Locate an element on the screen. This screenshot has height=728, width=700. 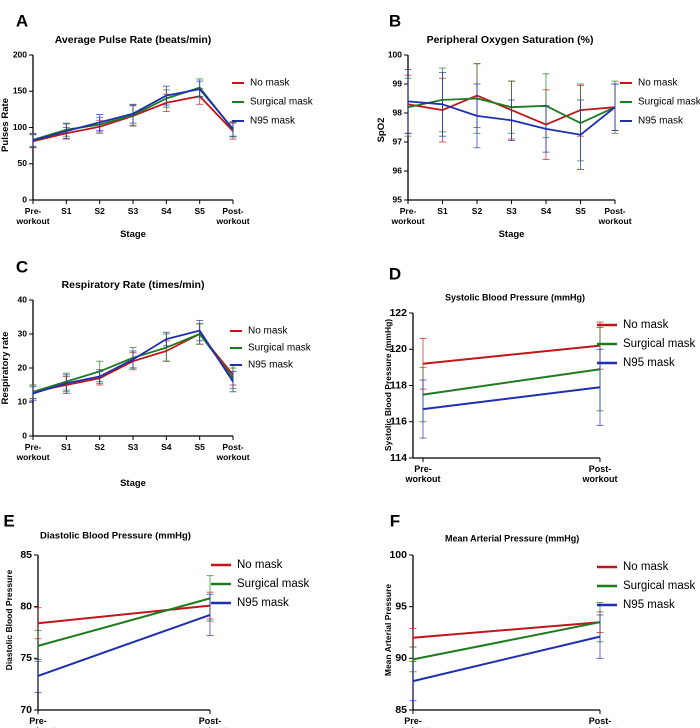
y-tick-label: 20 is located at coordinates (23, 367).